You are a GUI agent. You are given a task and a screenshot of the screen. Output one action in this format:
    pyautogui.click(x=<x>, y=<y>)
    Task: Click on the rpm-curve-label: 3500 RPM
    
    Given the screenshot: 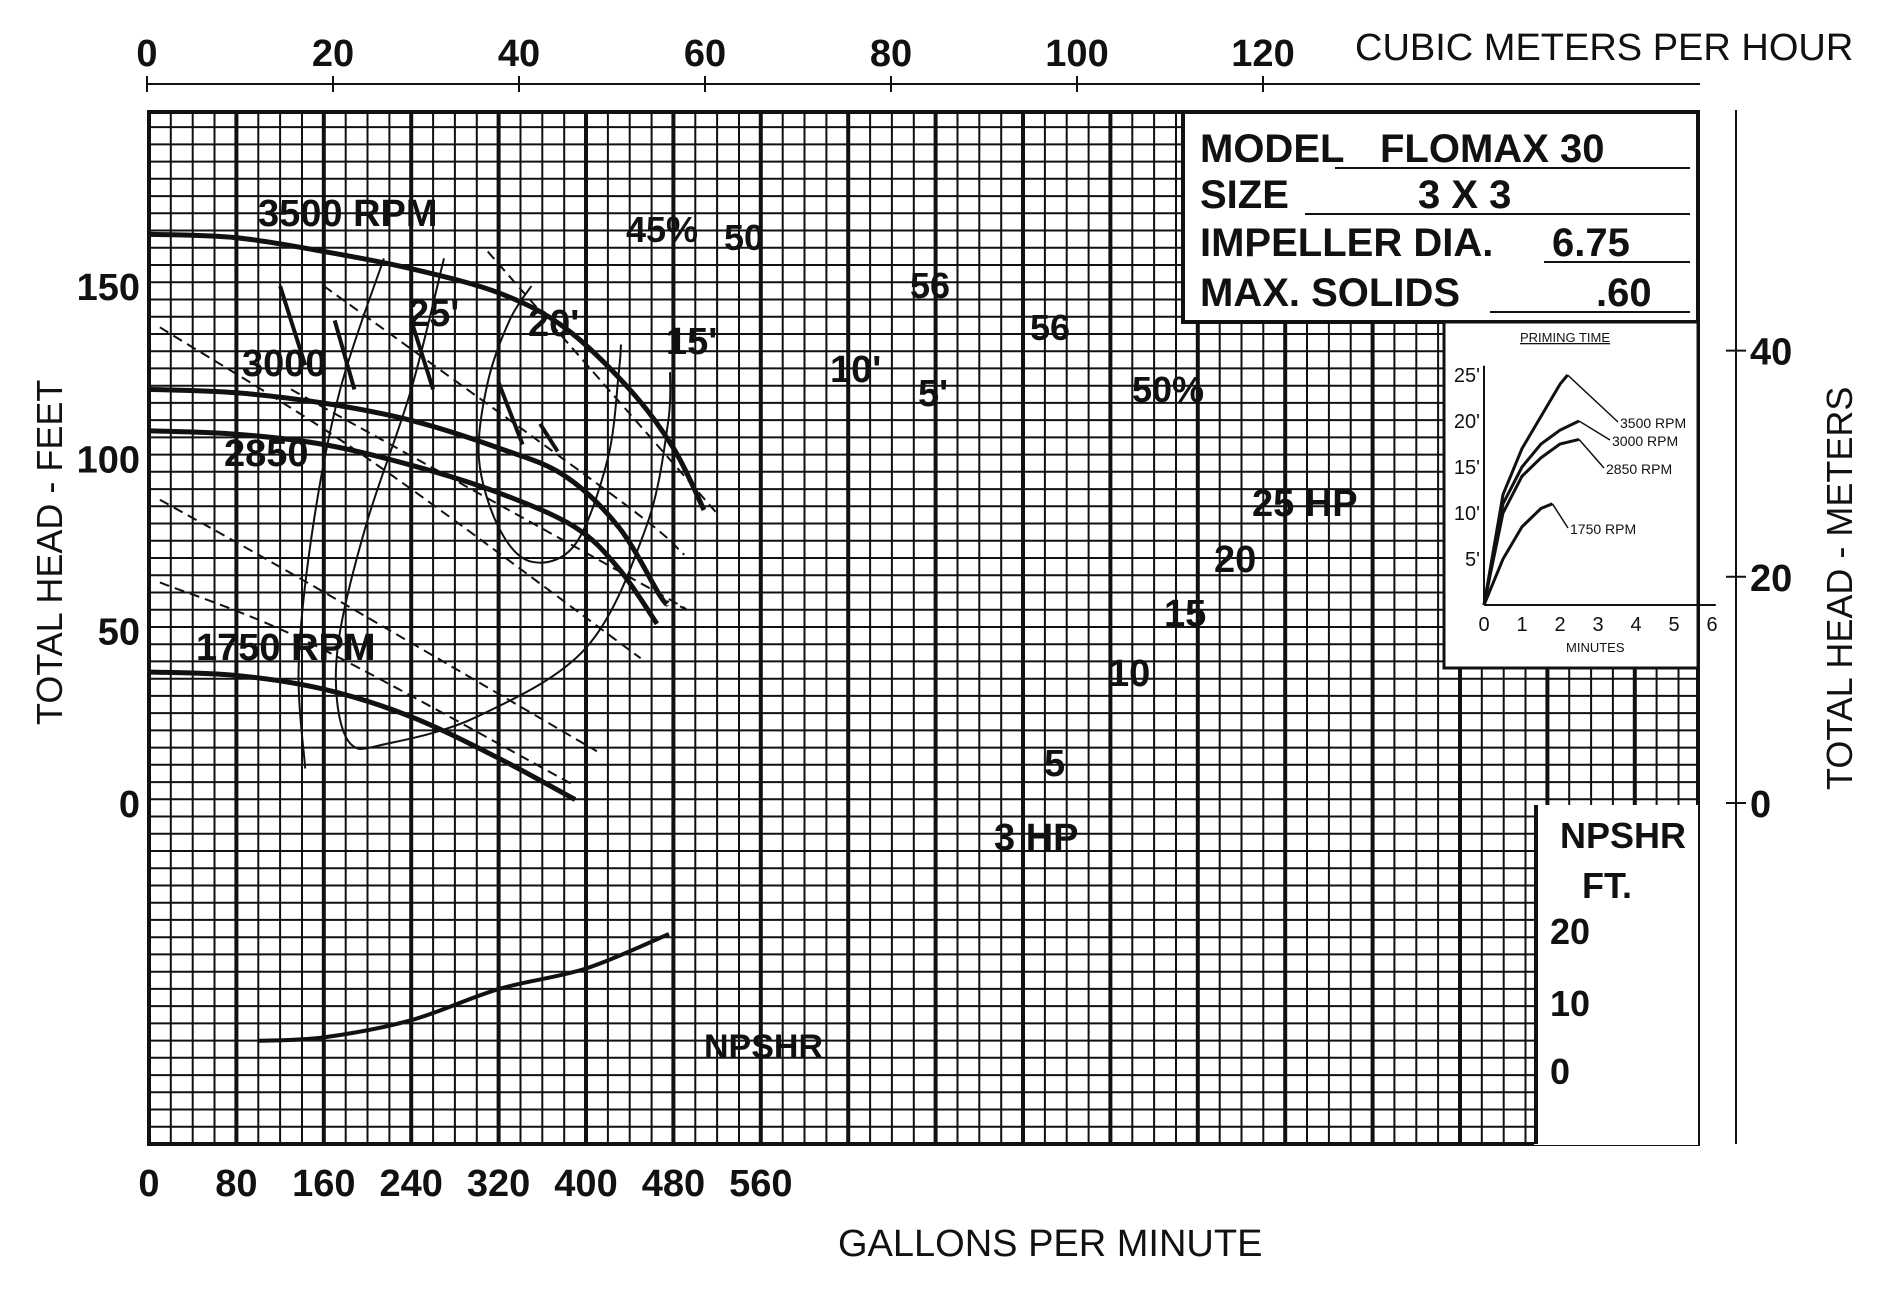 What is the action you would take?
    pyautogui.click(x=348, y=214)
    